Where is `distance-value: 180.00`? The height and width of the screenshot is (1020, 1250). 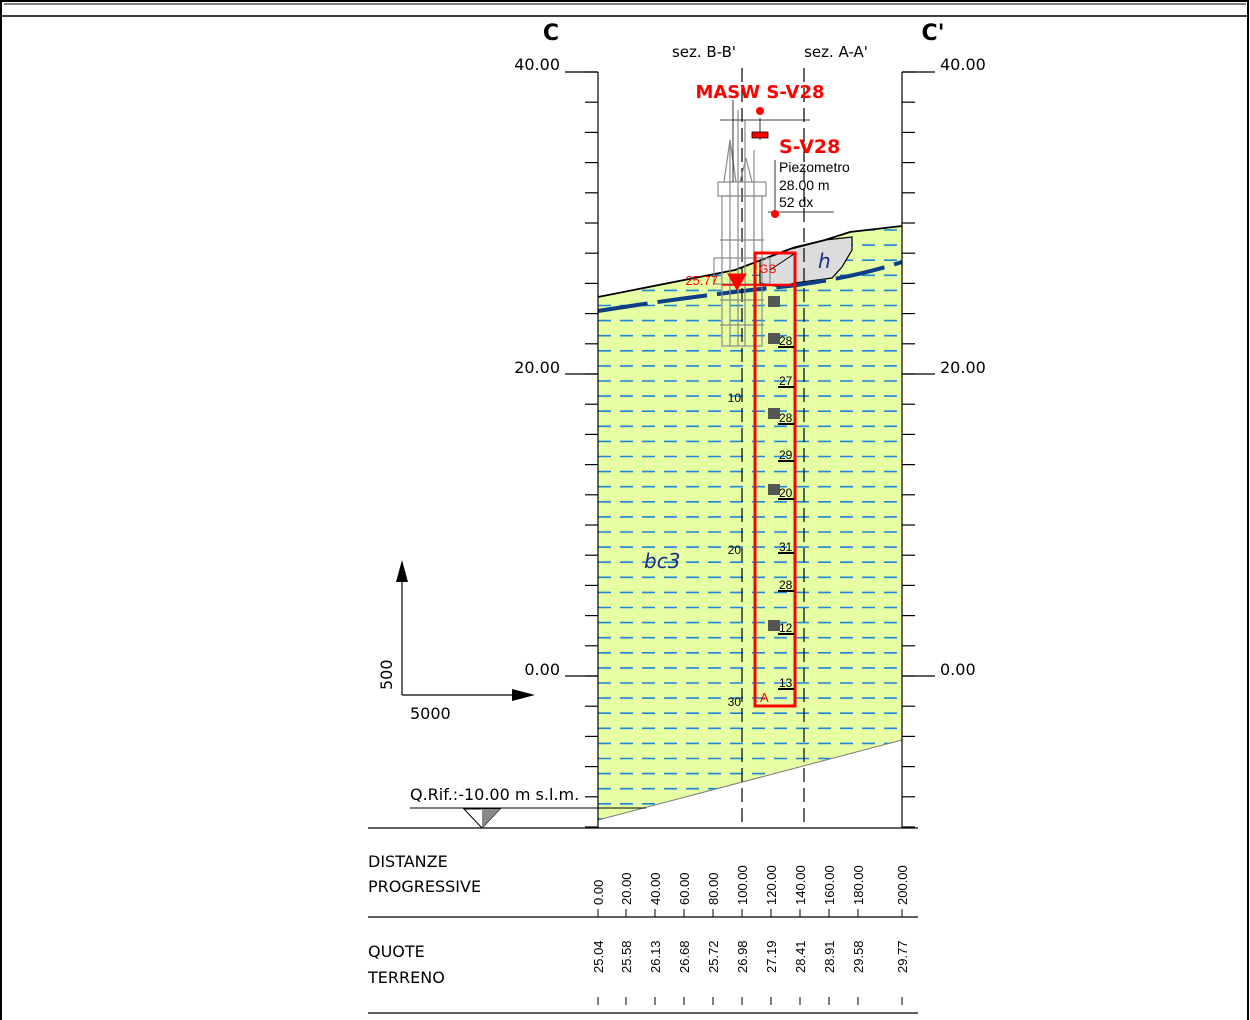
distance-value: 180.00 is located at coordinates (858, 885).